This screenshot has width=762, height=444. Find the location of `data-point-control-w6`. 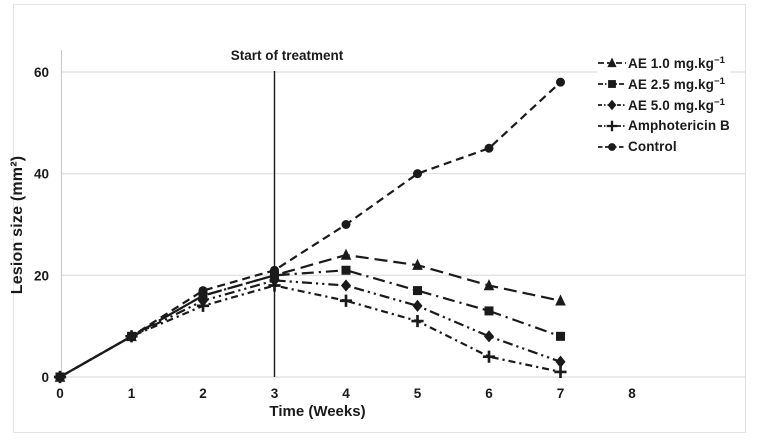

data-point-control-w6 is located at coordinates (489, 148).